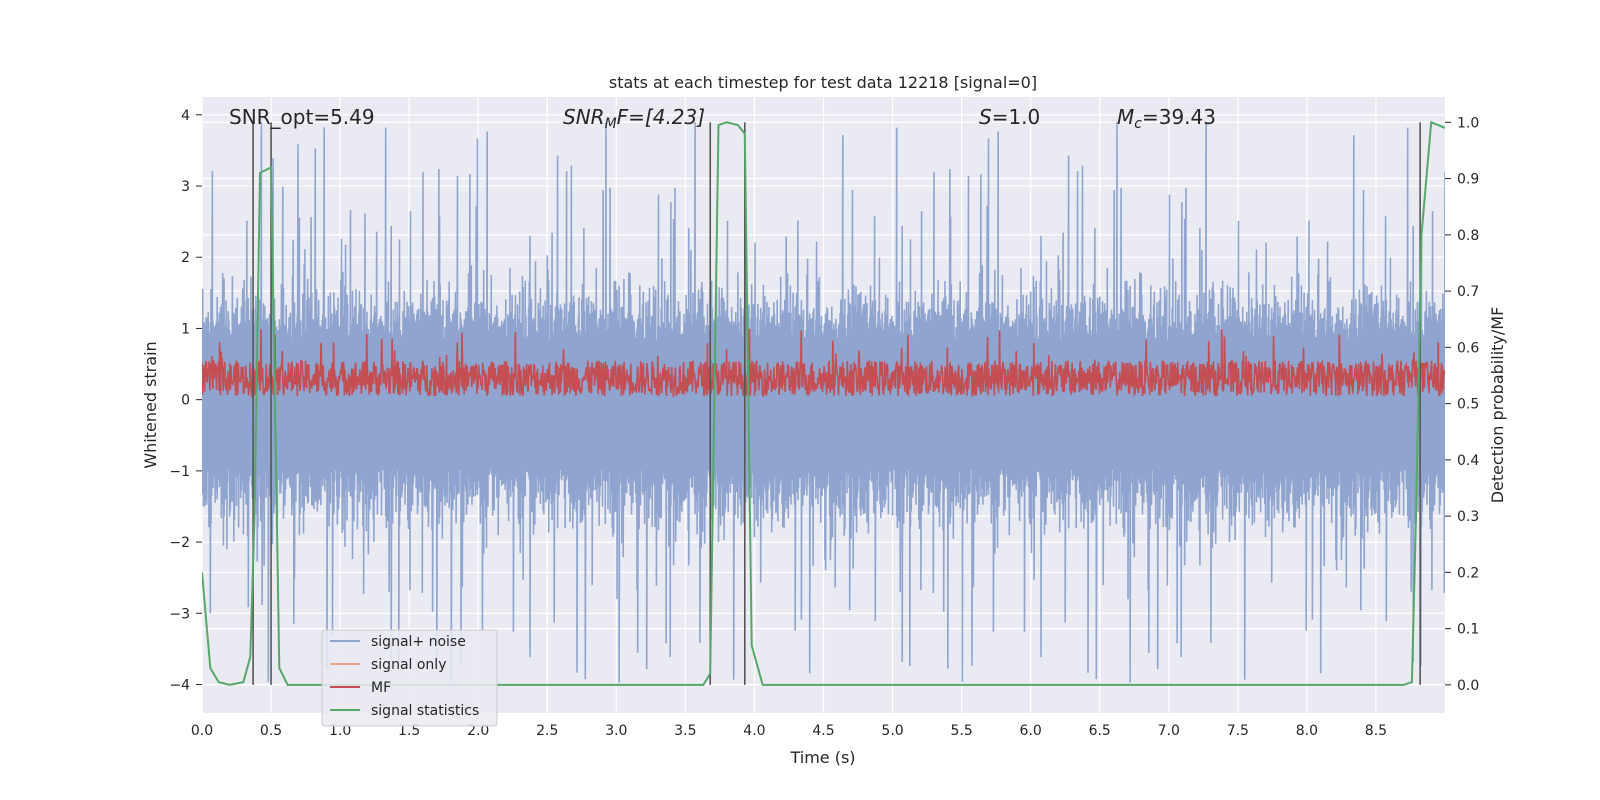 This screenshot has width=1600, height=800. I want to click on y-right-tick-label: 0.7, so click(1468, 292).